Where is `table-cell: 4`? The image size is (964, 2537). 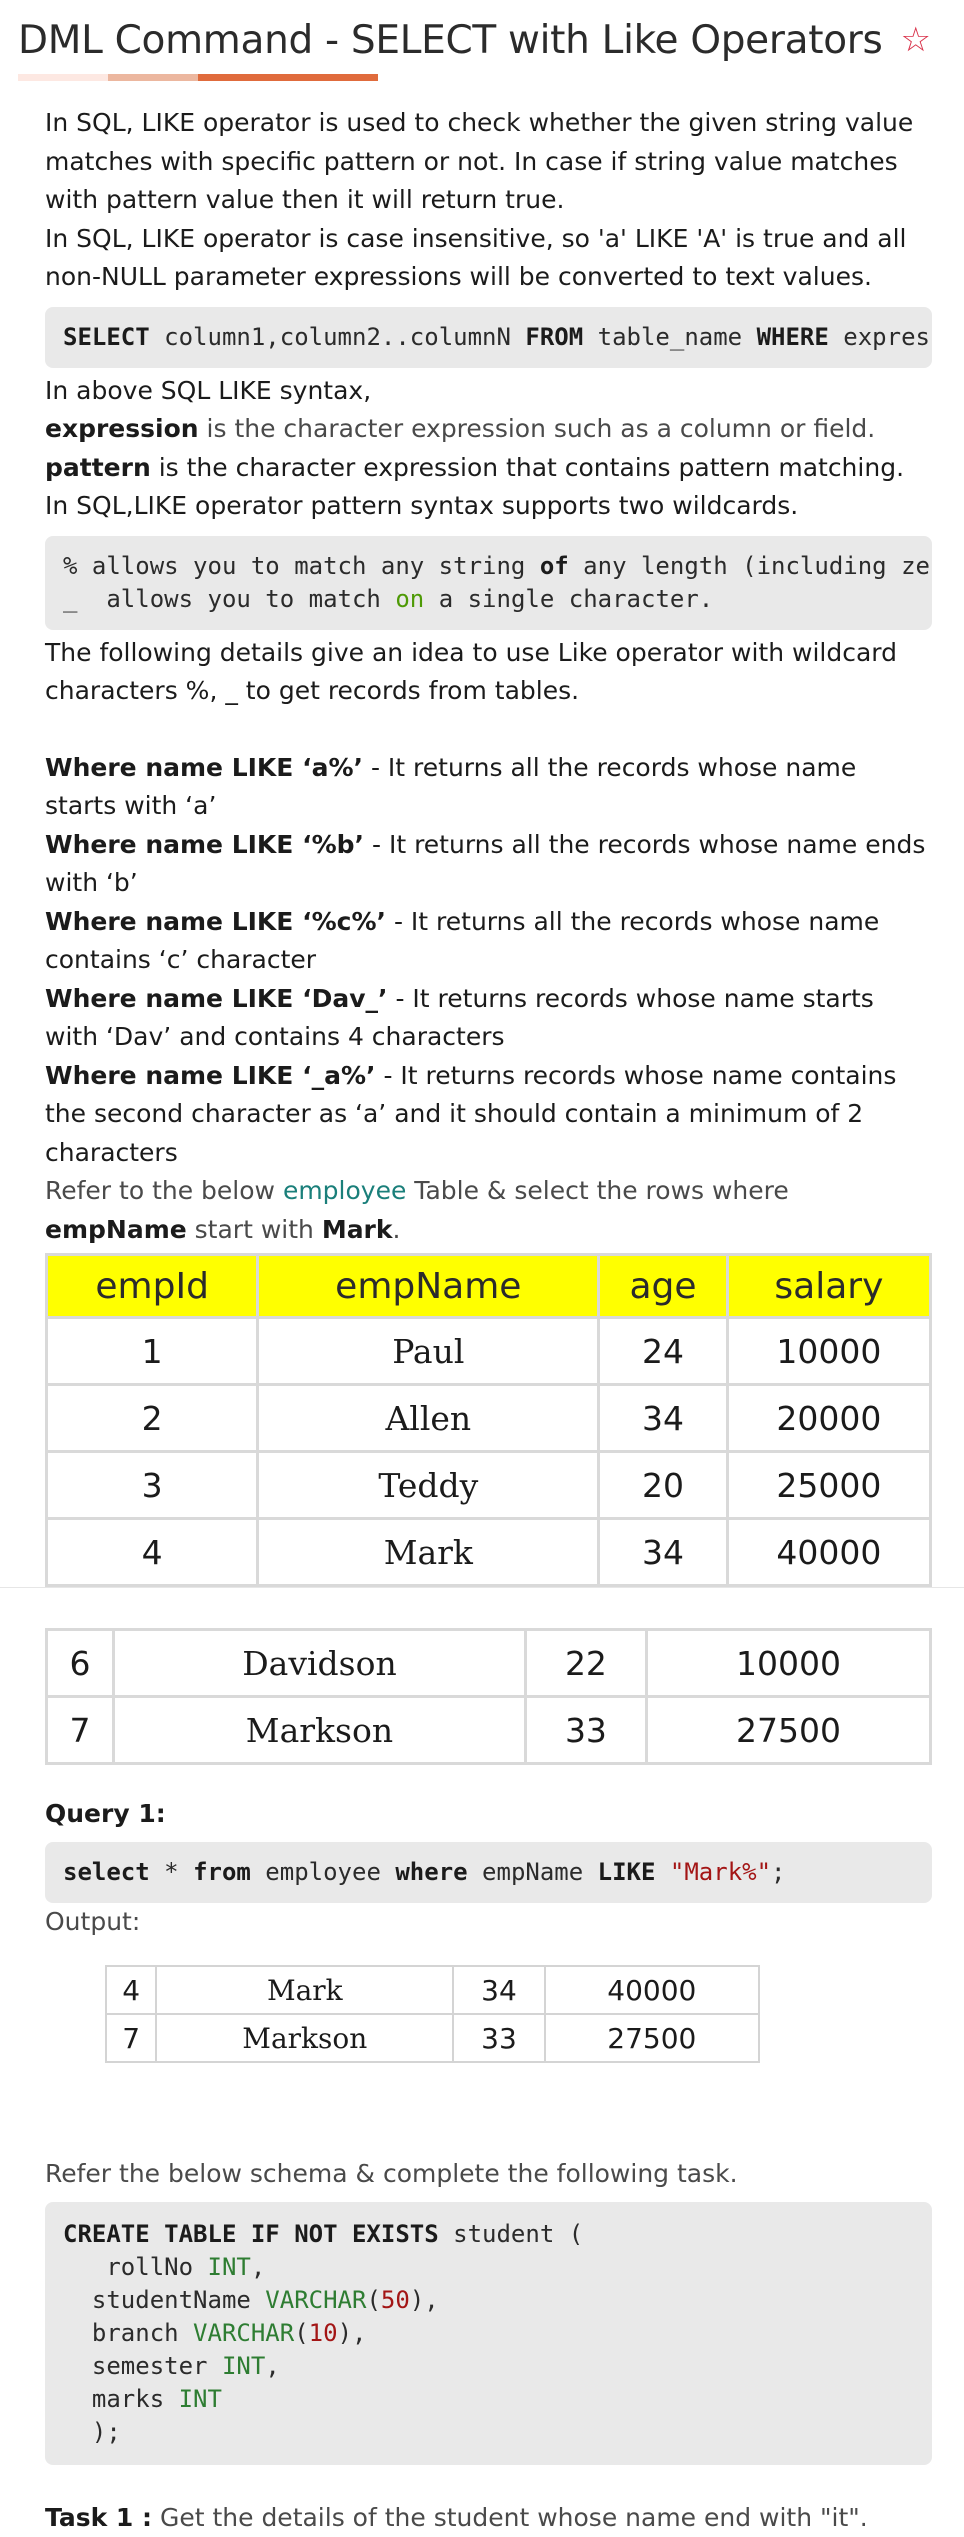 table-cell: 4 is located at coordinates (131, 1990).